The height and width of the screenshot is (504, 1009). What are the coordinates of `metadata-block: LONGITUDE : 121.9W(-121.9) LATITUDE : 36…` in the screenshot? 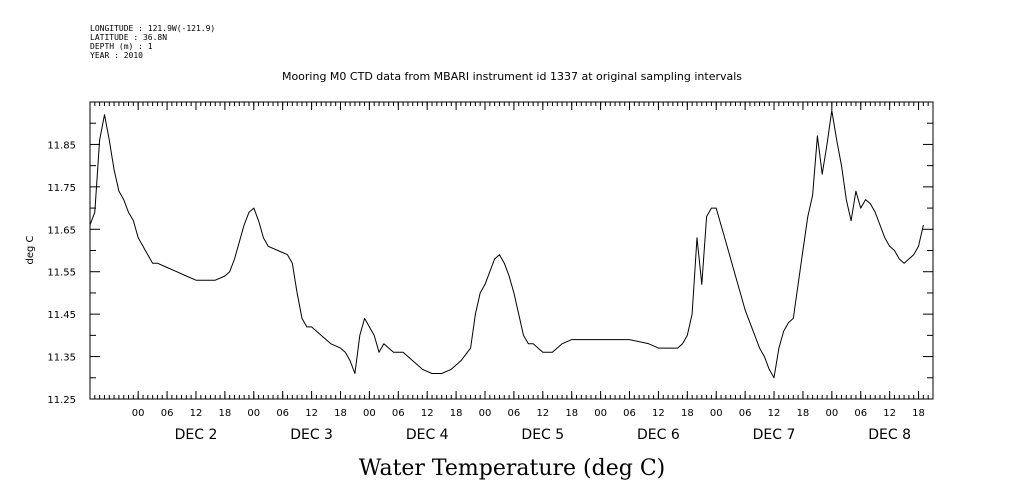 It's located at (152, 42).